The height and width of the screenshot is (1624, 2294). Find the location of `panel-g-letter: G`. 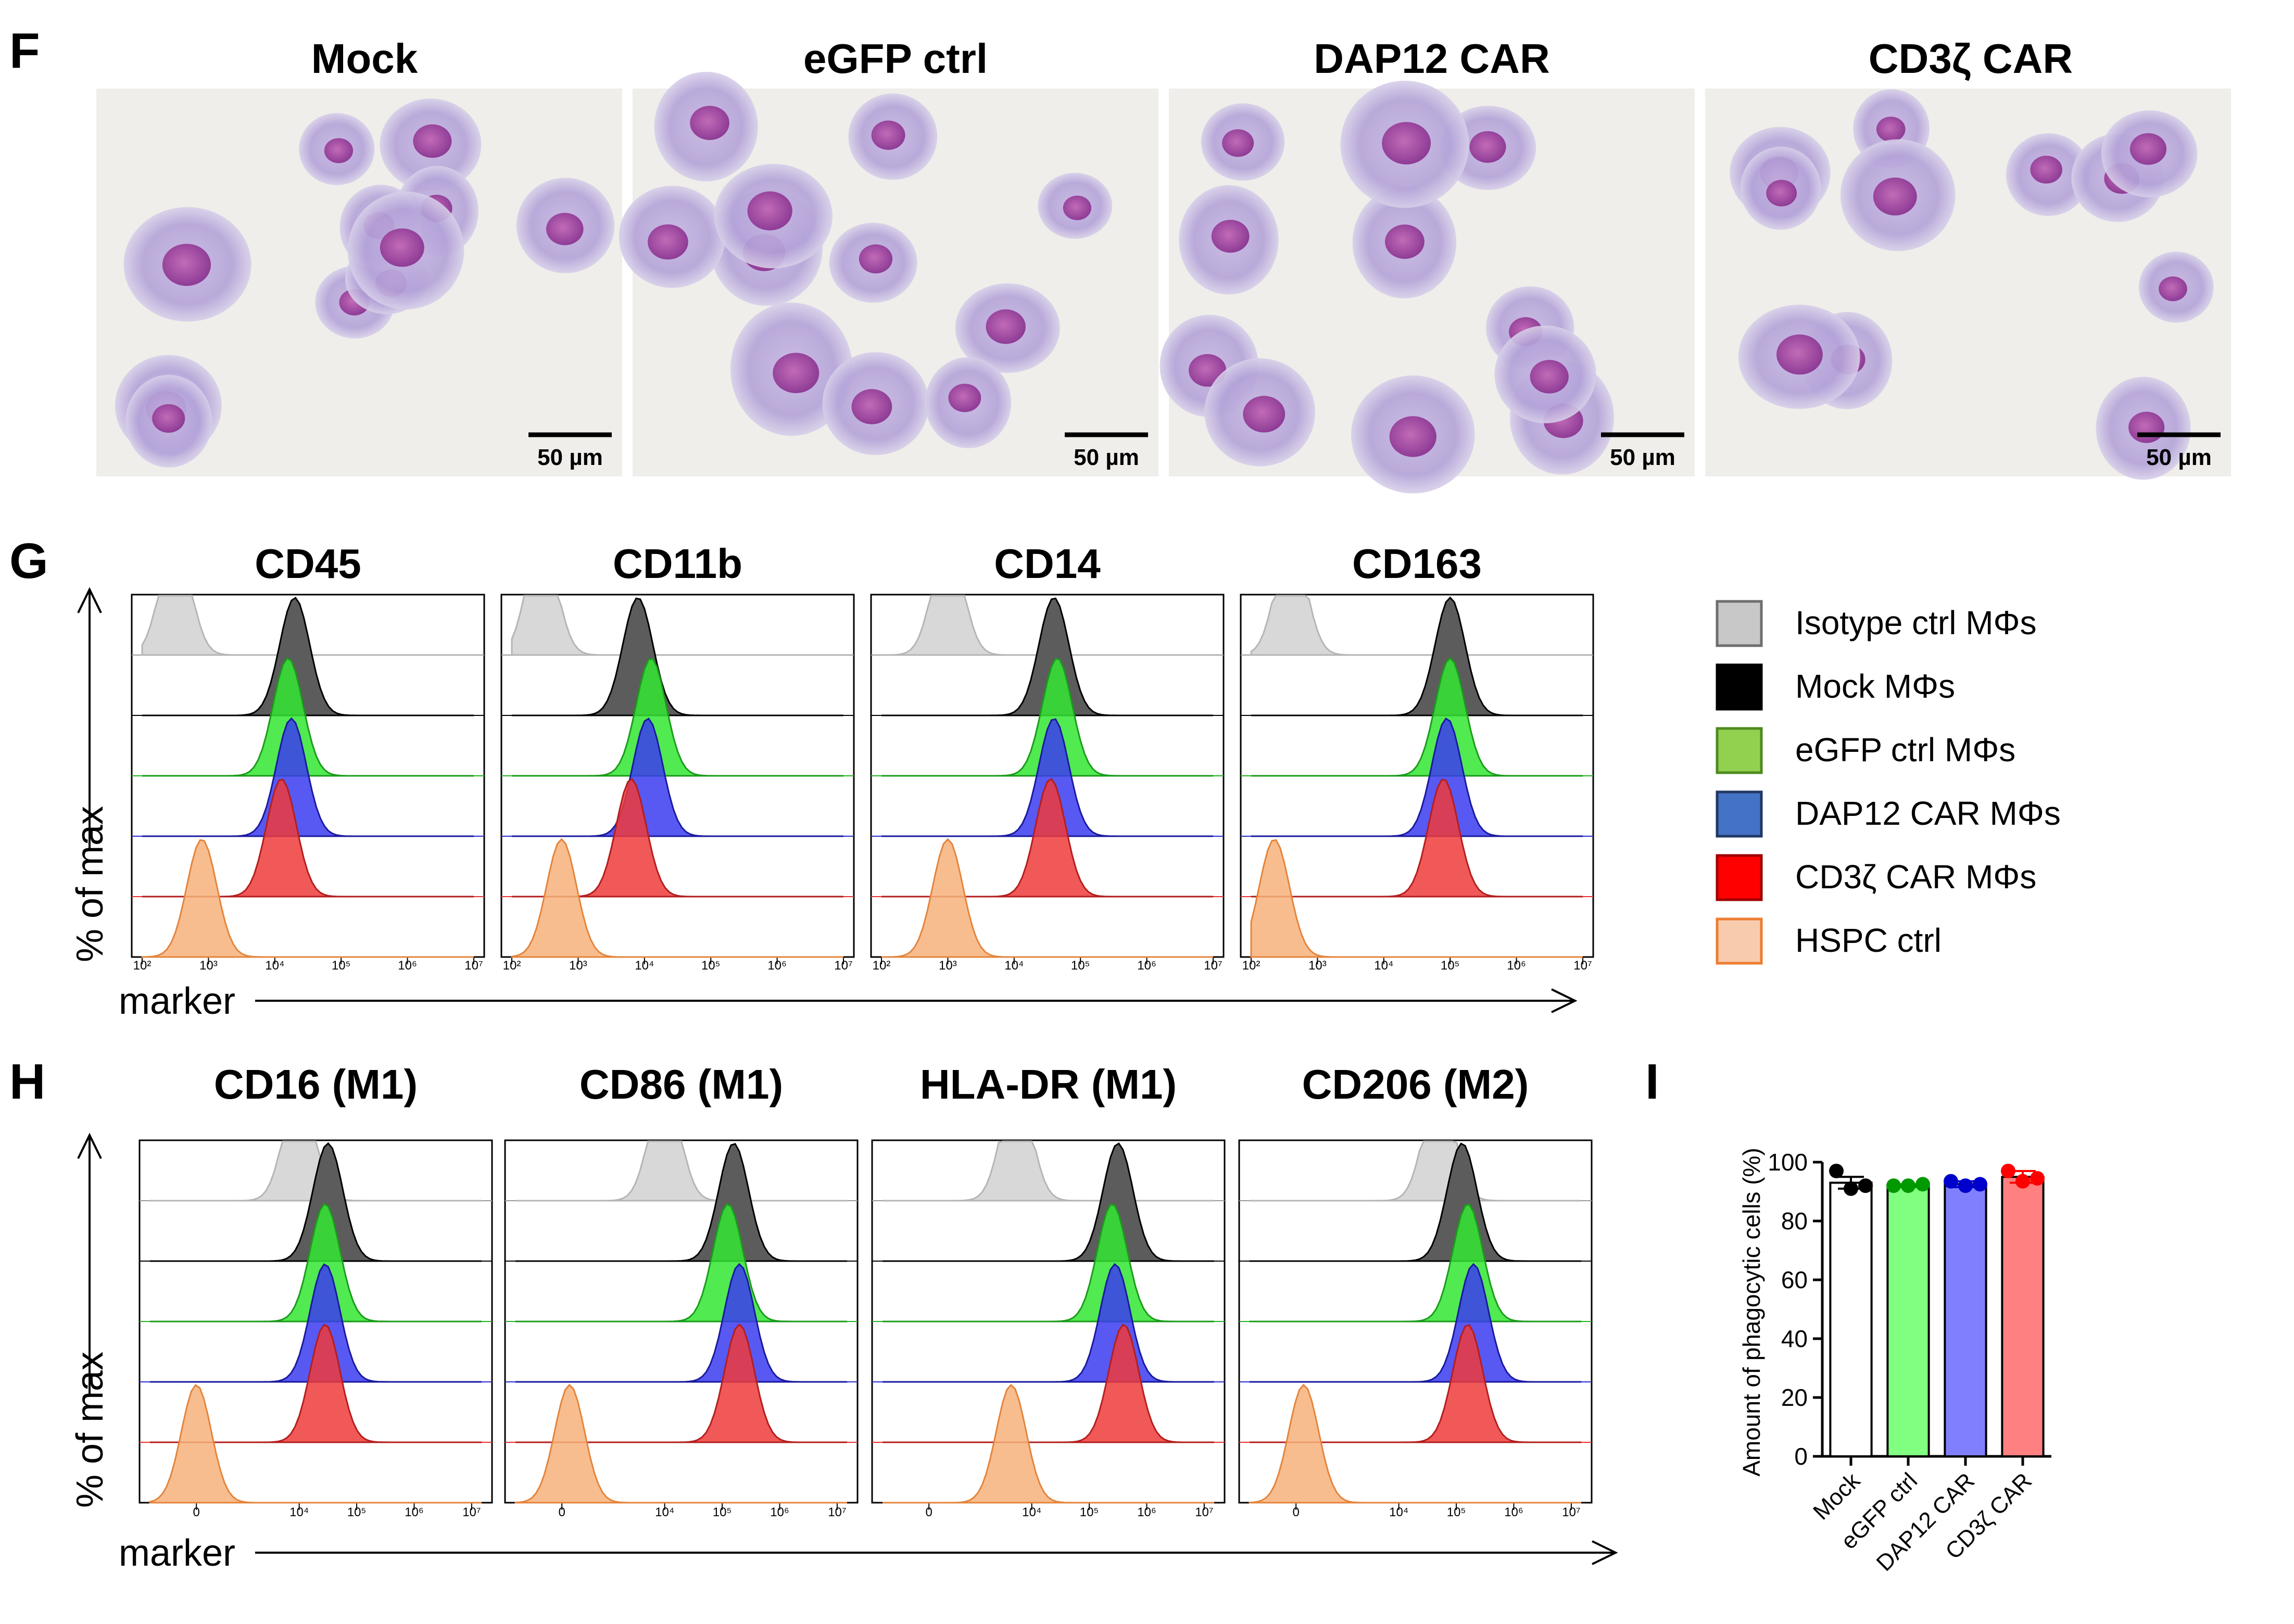

panel-g-letter: G is located at coordinates (29, 561).